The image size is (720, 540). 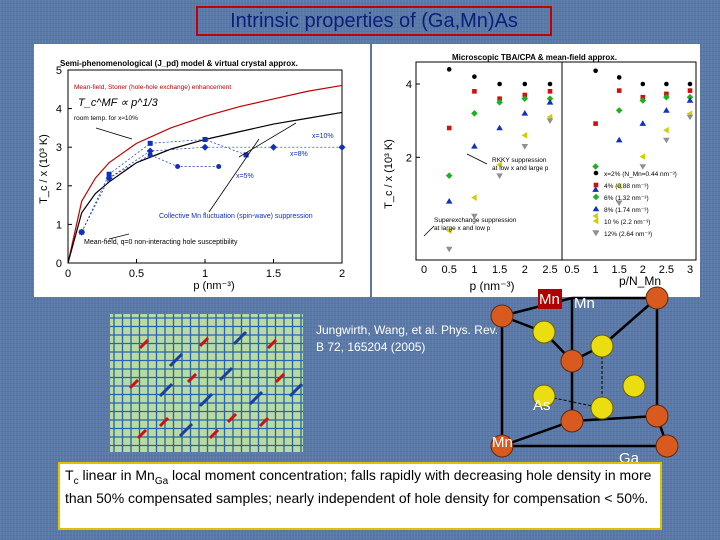 I want to click on right-x-tick-label: 0.5, so click(x=449, y=270).